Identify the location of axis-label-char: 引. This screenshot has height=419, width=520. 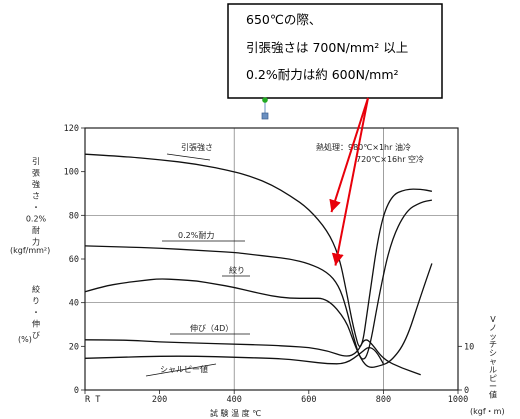
(36, 161).